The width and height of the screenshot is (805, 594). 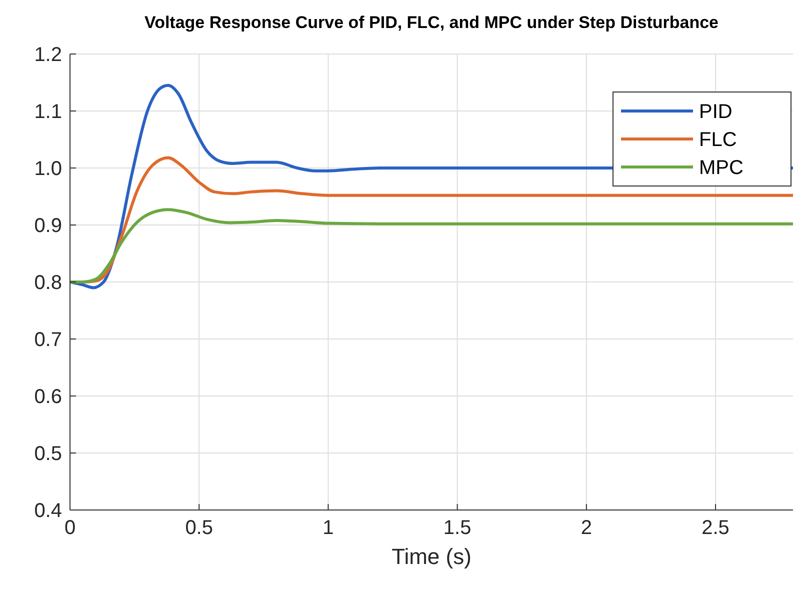 I want to click on y-tick-label: 0.5, so click(x=48, y=454).